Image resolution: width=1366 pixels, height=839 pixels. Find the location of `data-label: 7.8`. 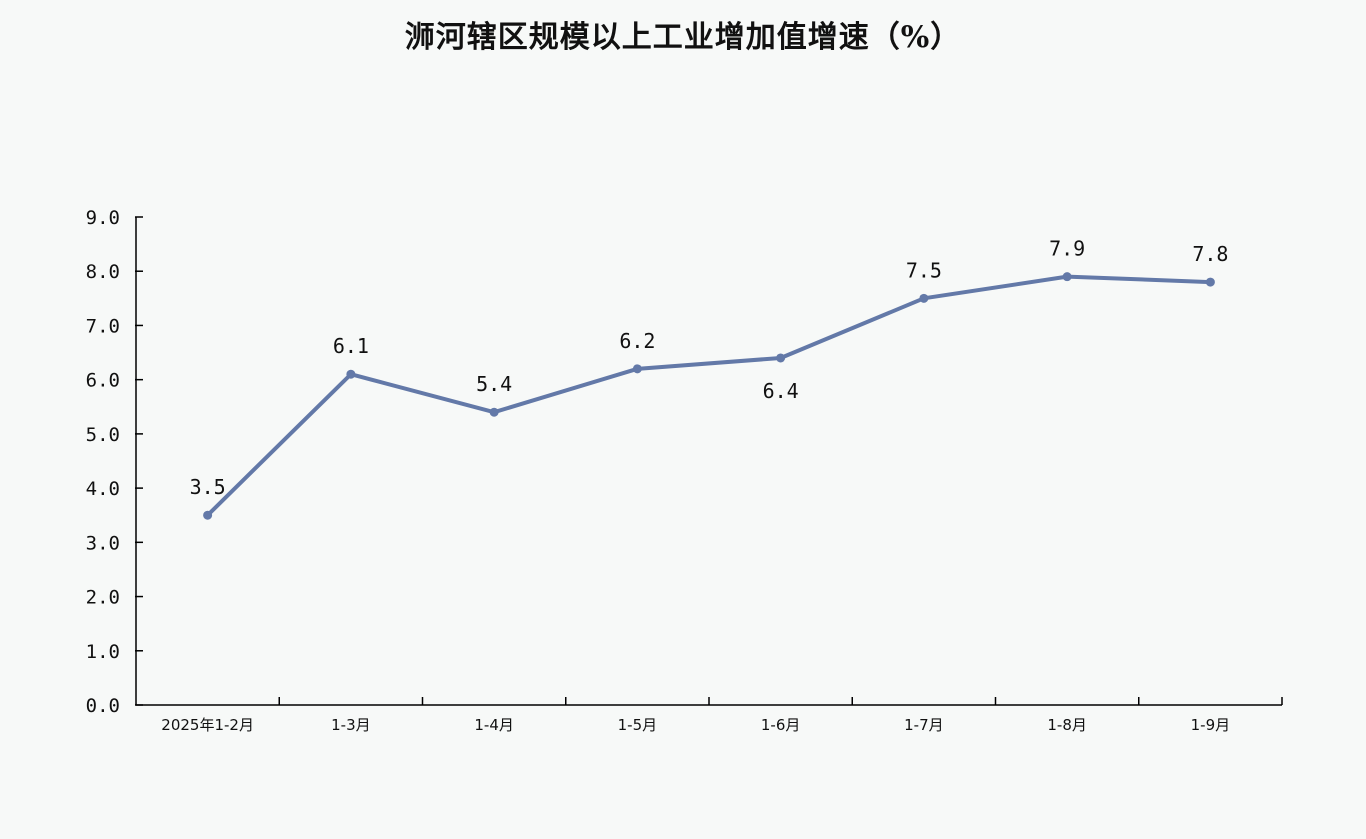

data-label: 7.8 is located at coordinates (1210, 254).